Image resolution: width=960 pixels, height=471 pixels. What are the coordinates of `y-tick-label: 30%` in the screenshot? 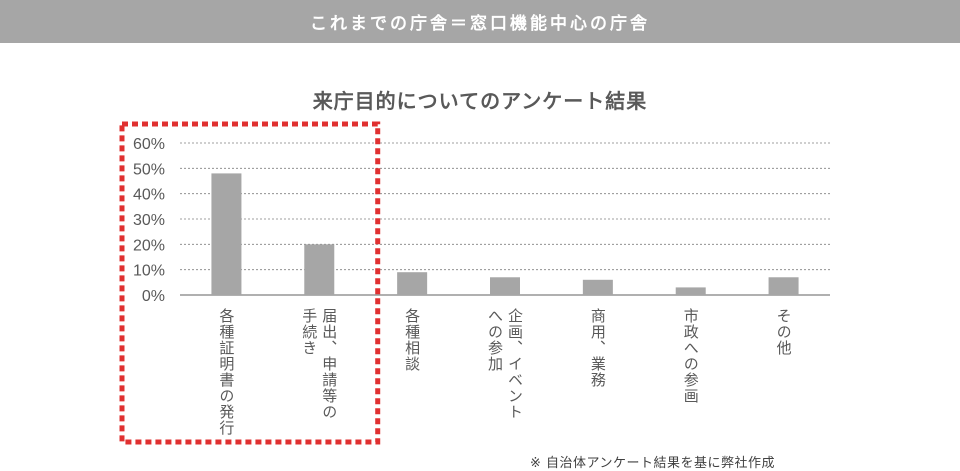 It's located at (149, 220).